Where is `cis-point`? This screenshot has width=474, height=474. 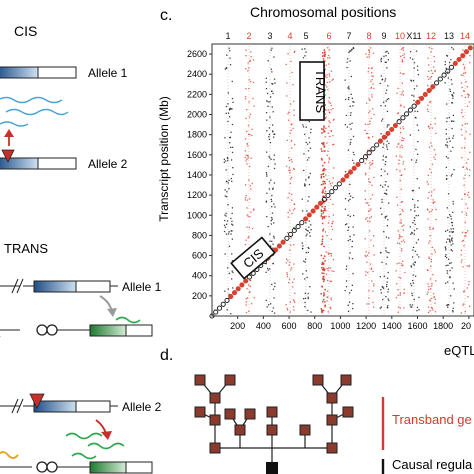
cis-point is located at coordinates (291, 234).